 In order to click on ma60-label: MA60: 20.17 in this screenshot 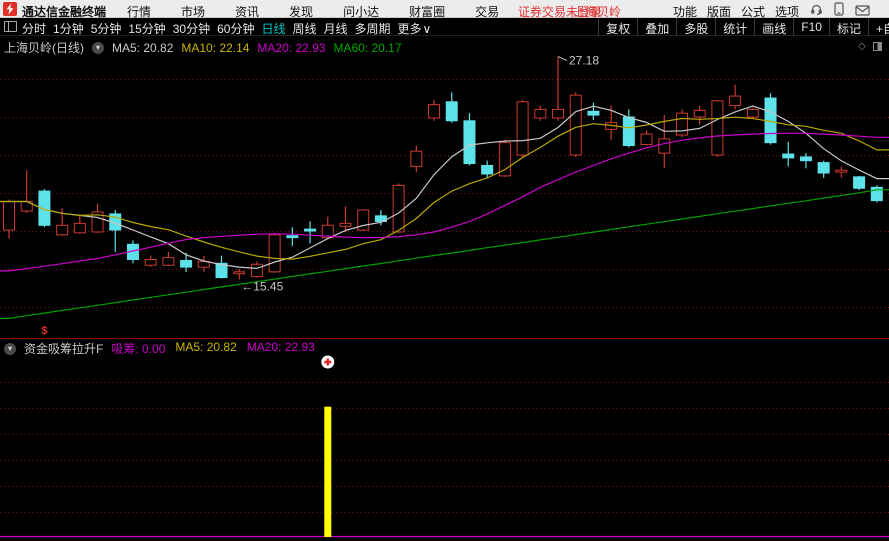, I will do `click(367, 47)`.